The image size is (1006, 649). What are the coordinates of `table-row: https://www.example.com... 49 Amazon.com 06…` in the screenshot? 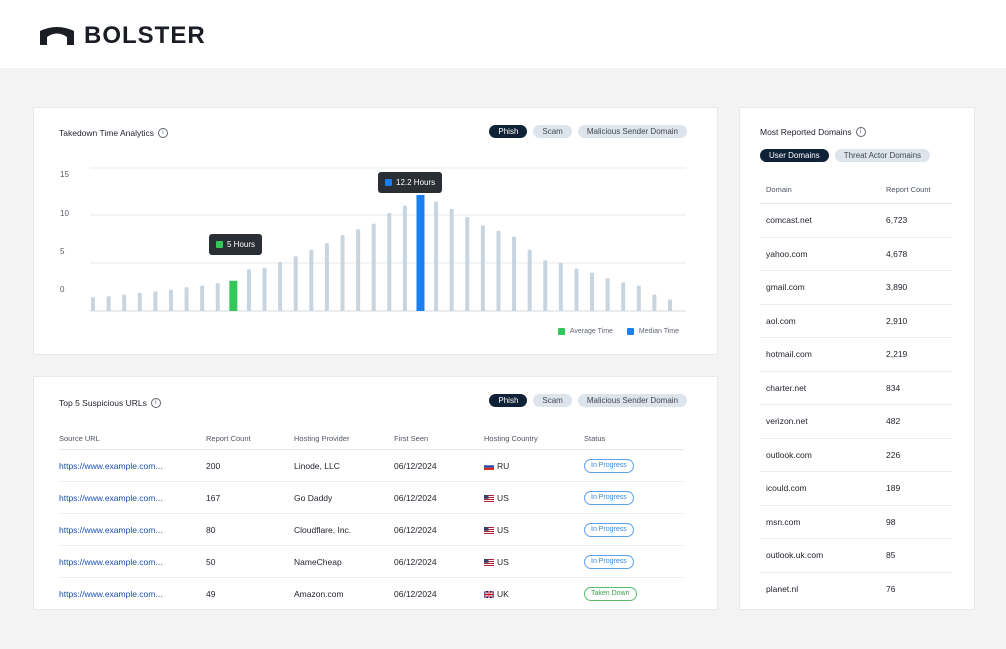 It's located at (371, 594).